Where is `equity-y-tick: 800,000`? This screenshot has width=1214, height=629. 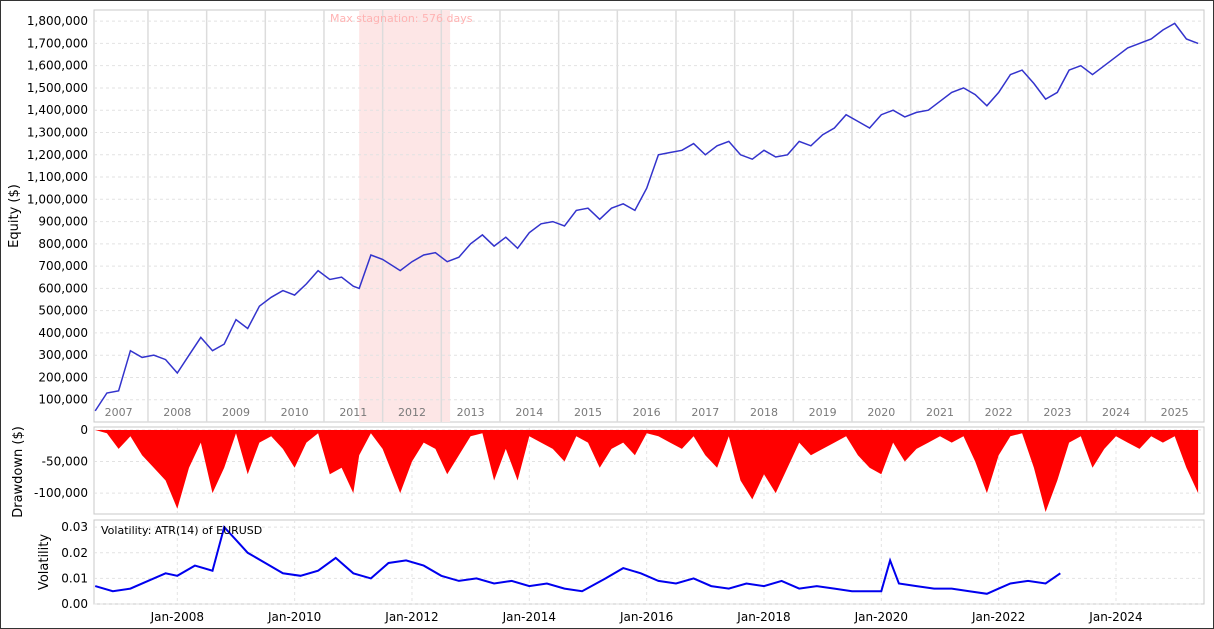
equity-y-tick: 800,000 is located at coordinates (63, 244).